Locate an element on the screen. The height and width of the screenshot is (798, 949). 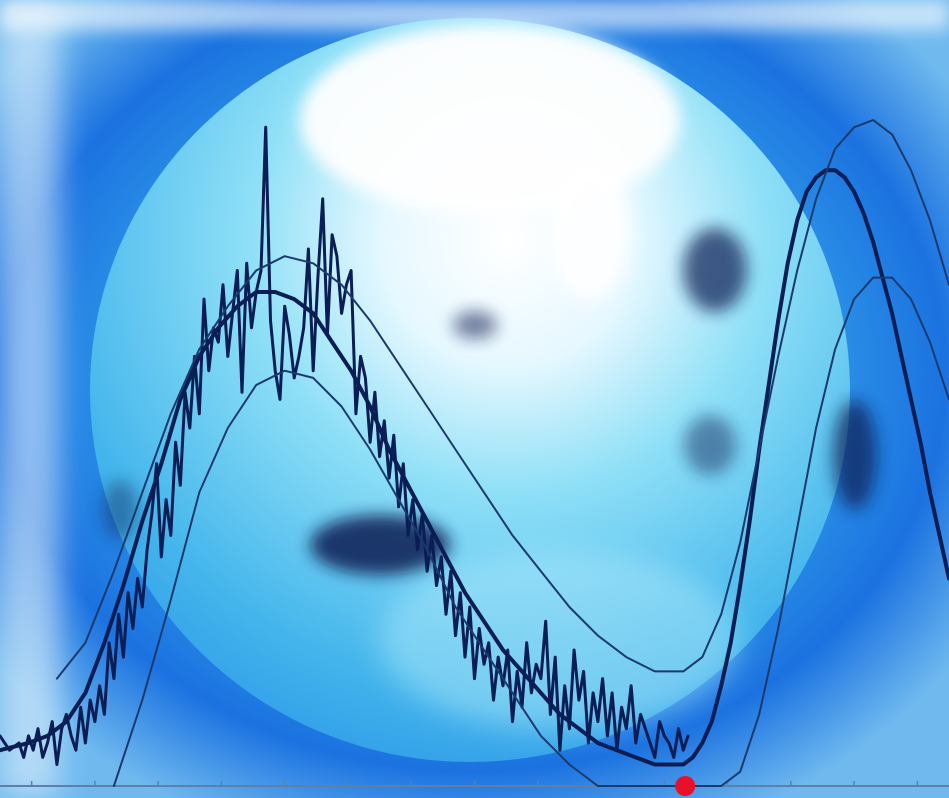
marker-layer is located at coordinates (685, 786).